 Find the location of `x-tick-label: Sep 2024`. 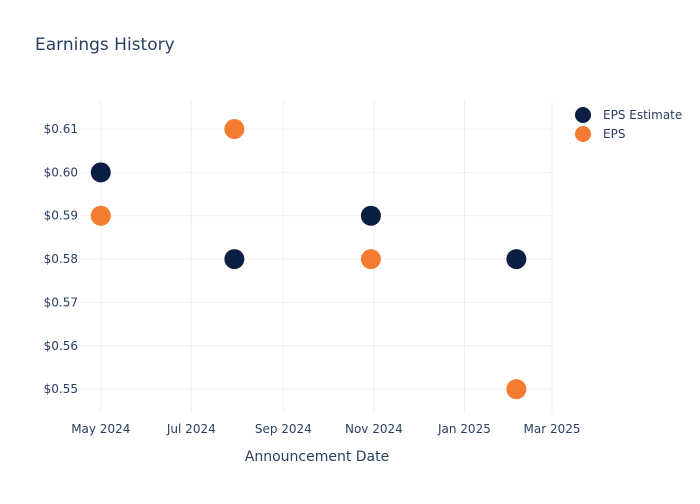

x-tick-label: Sep 2024 is located at coordinates (283, 429).